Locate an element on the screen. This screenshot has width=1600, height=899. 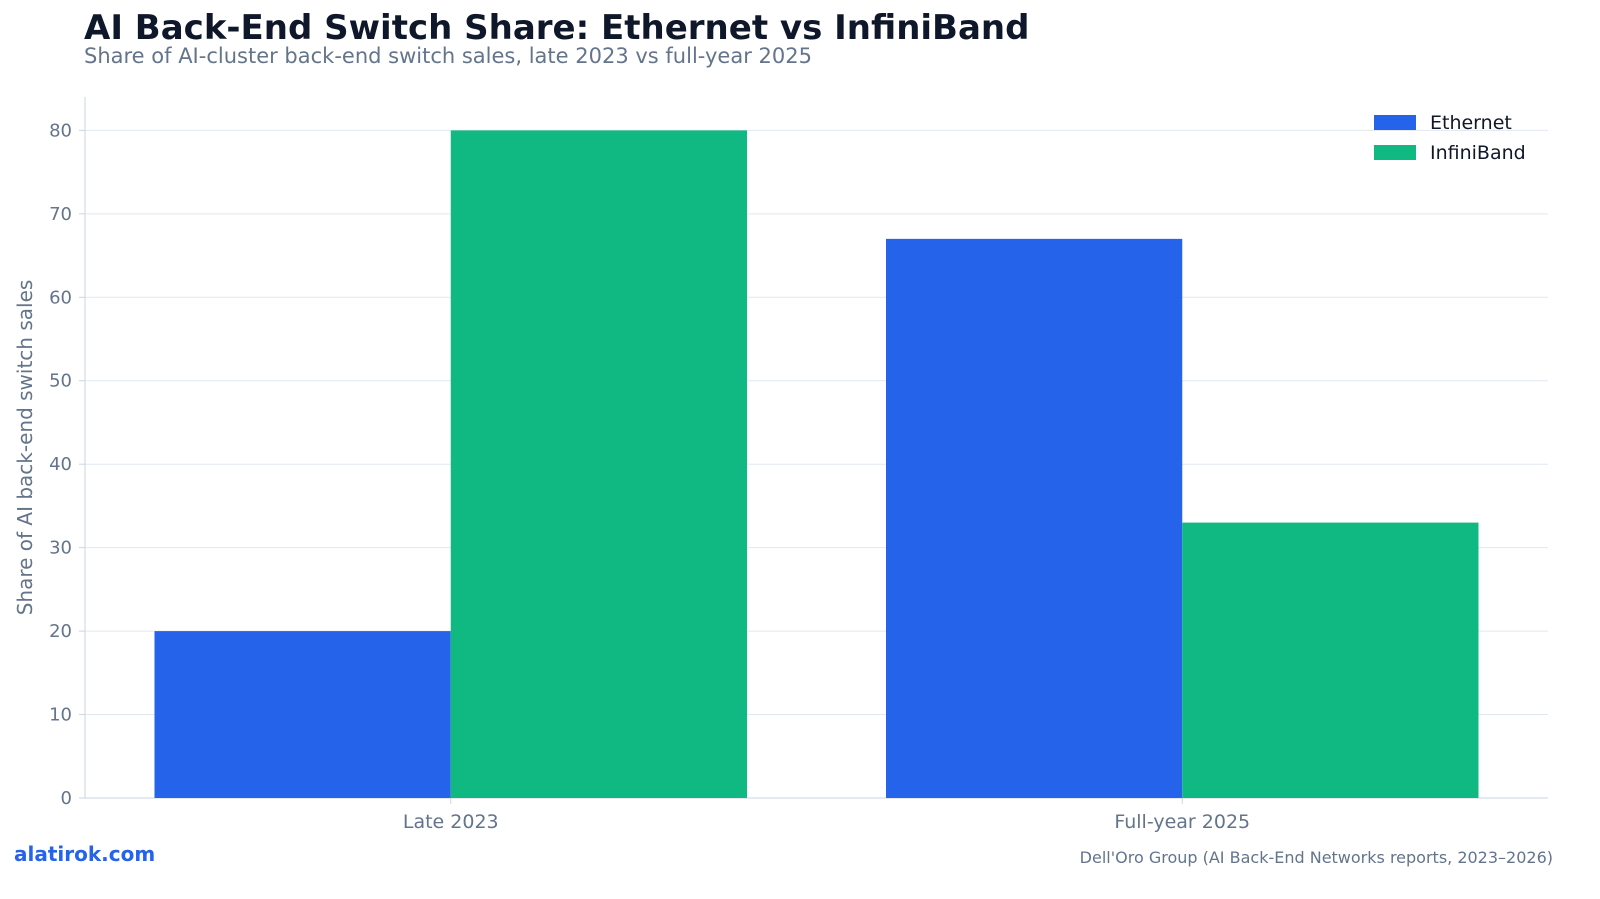
y-tick-label: 0 is located at coordinates (66, 798).